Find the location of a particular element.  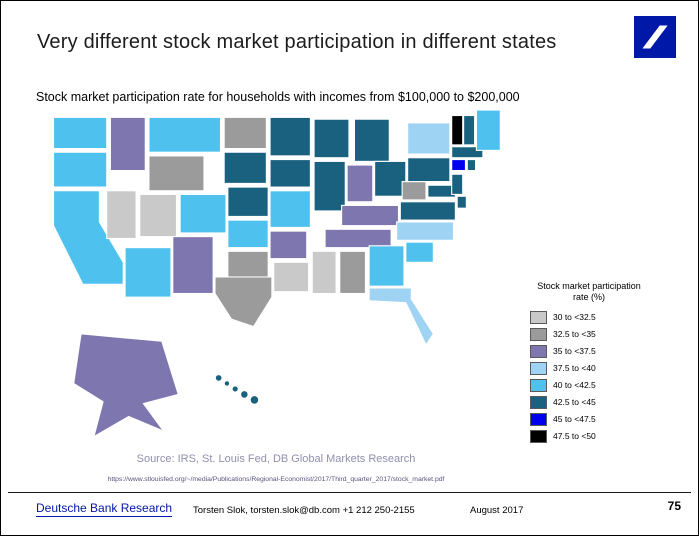

state-wa is located at coordinates (80, 133).